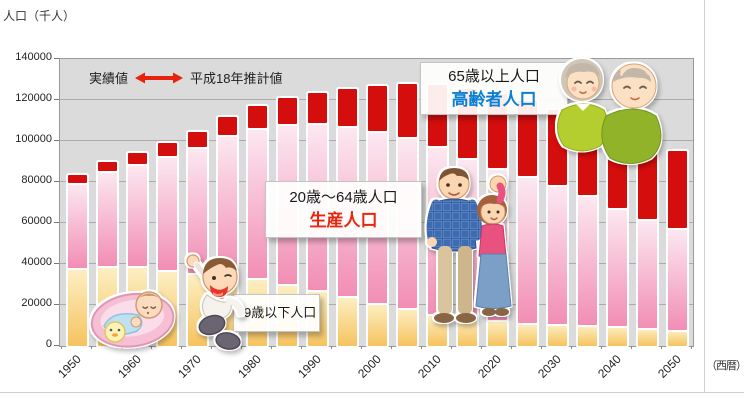 Image resolution: width=744 pixels, height=404 pixels. Describe the element at coordinates (69, 366) in the screenshot. I see `x-tick-label: 1950` at that location.